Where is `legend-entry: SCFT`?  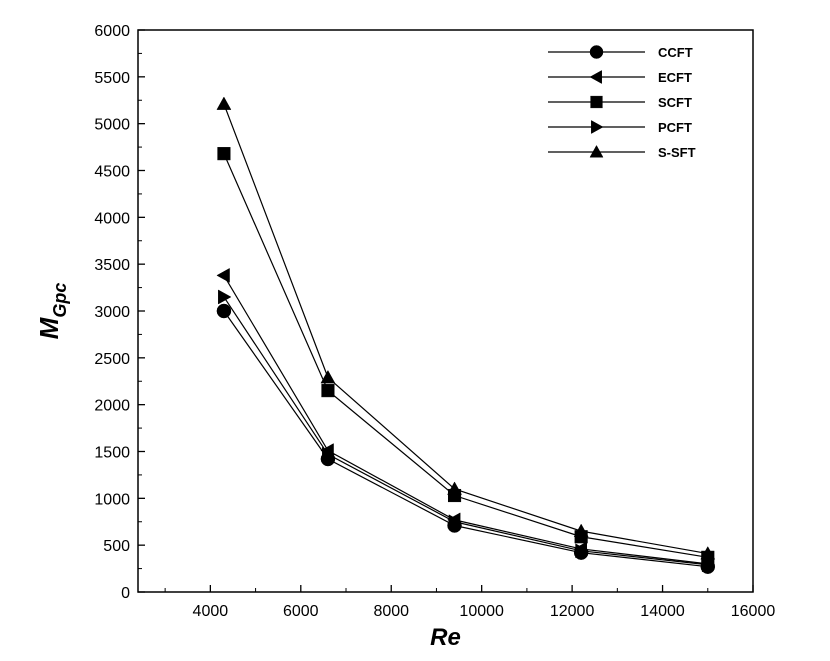 legend-entry: SCFT is located at coordinates (620, 102).